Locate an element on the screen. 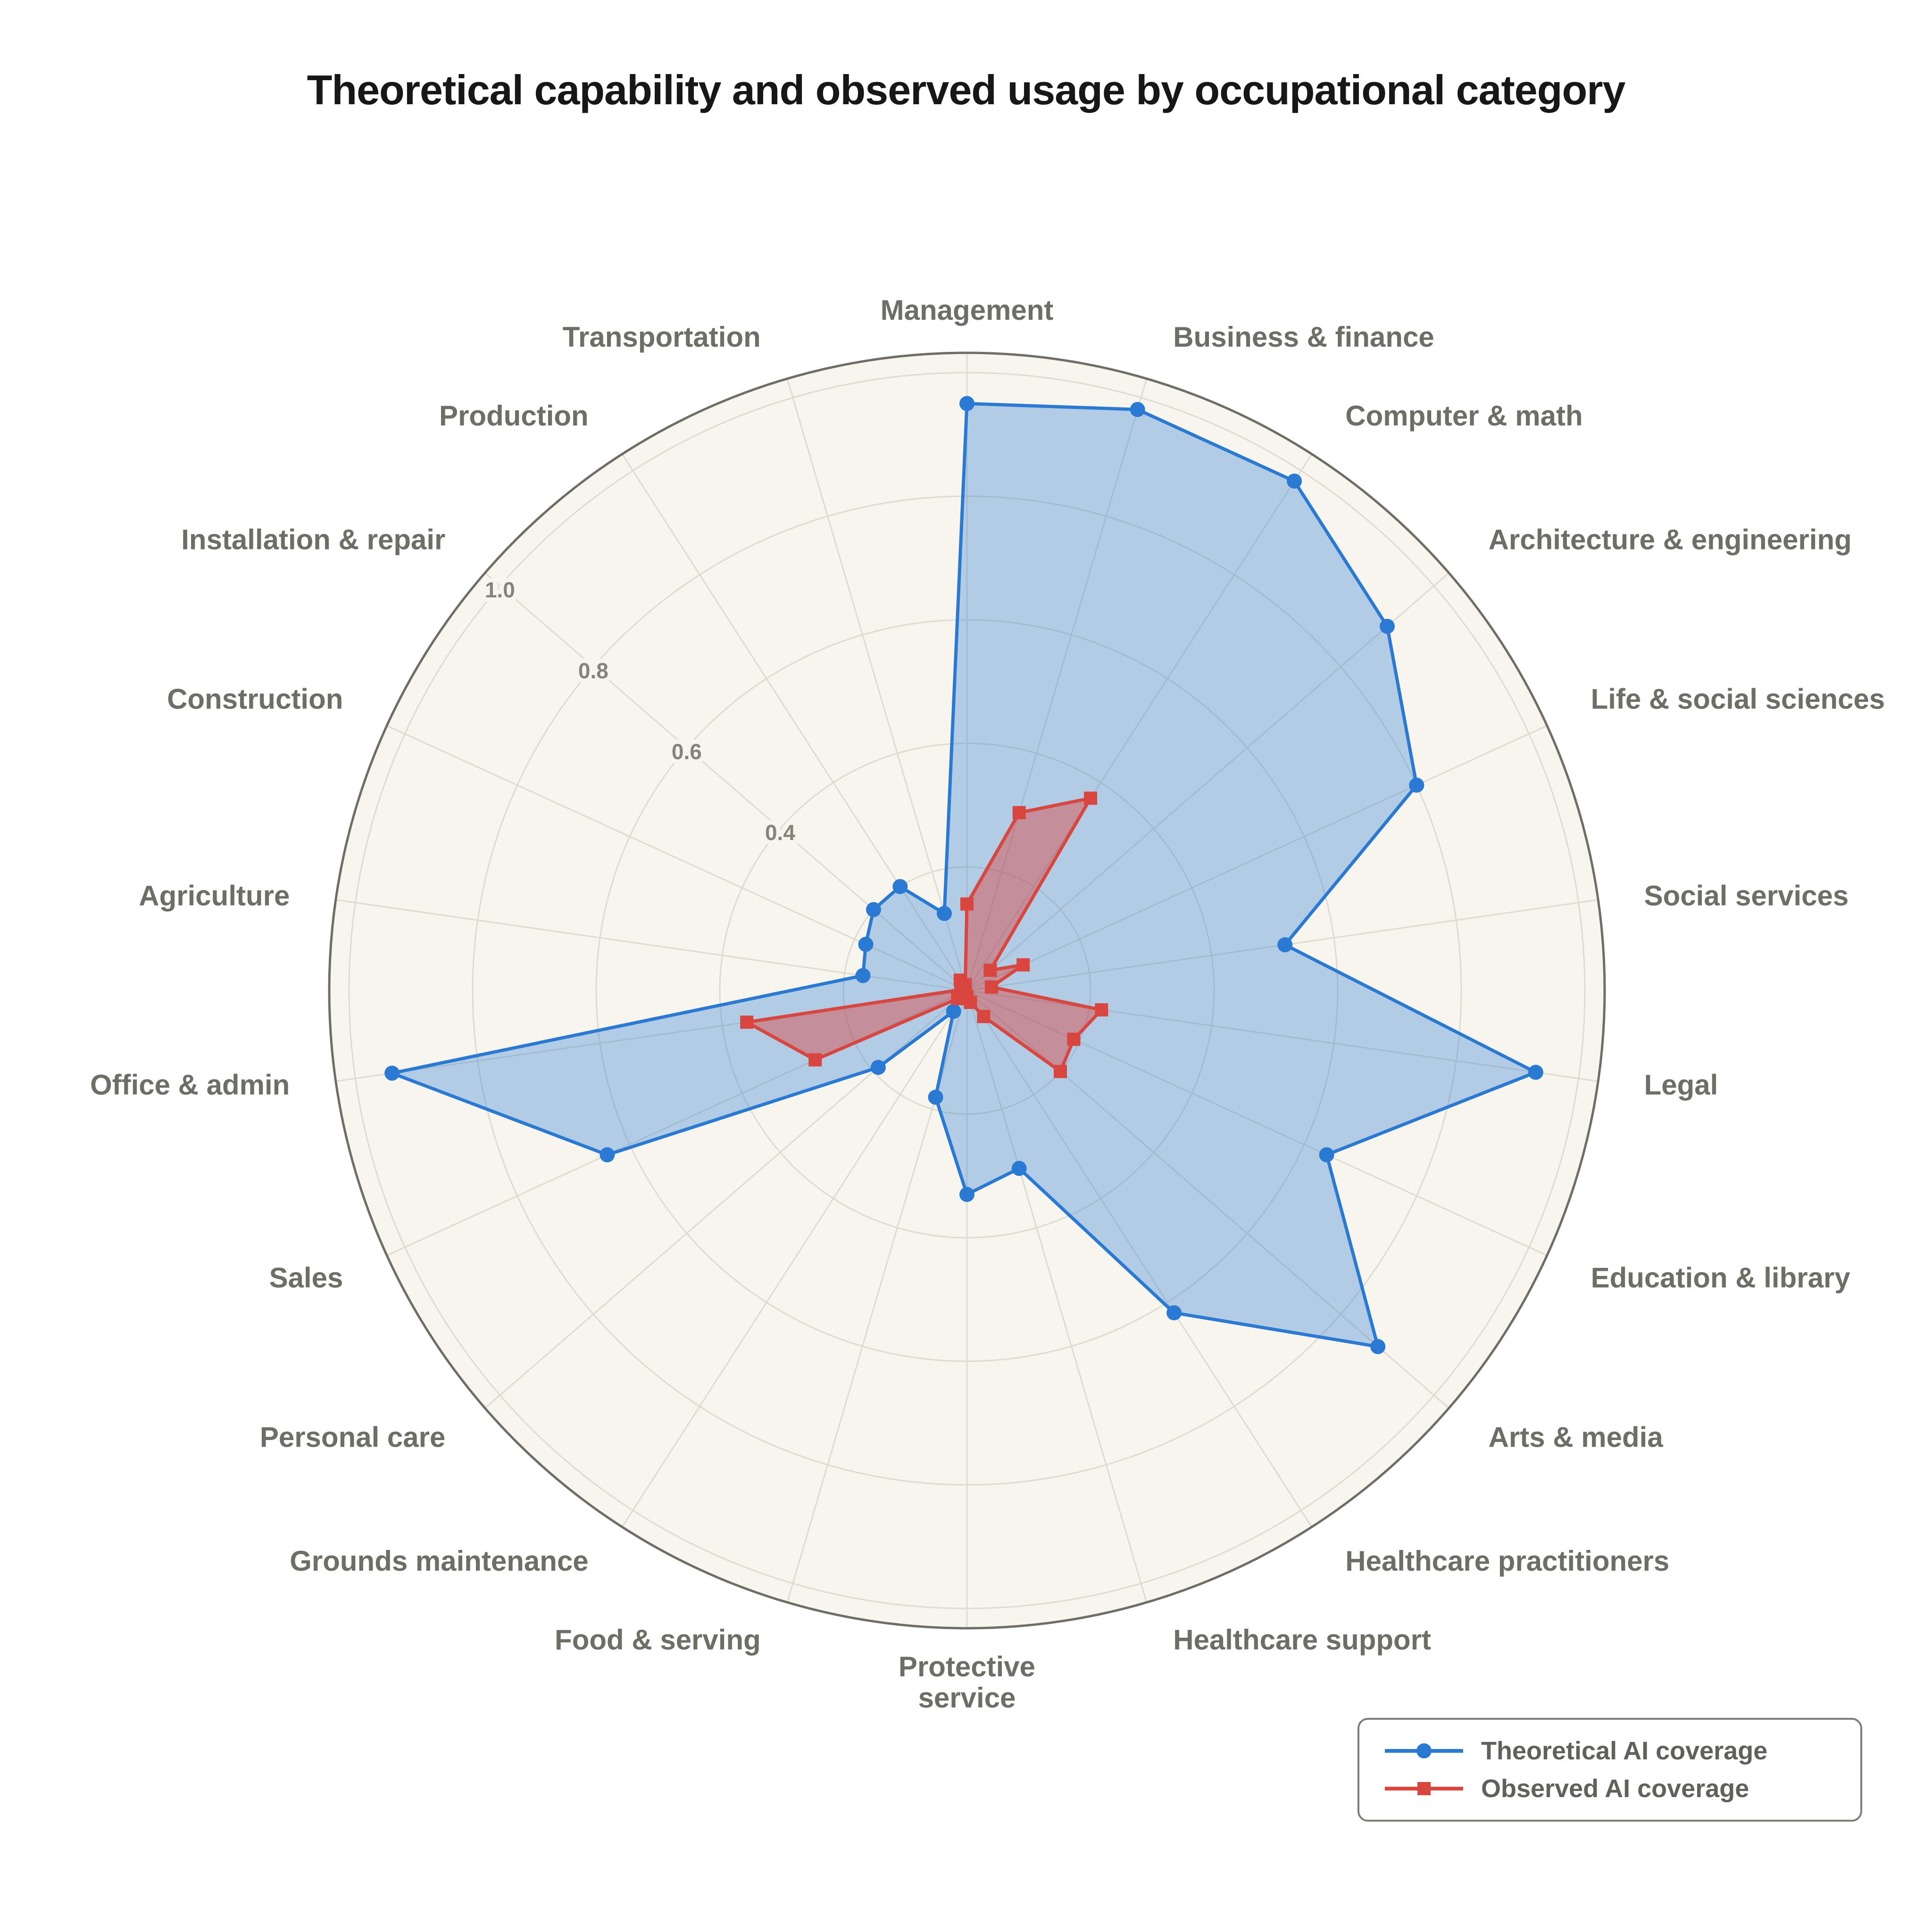  category-label-construction: Construction is located at coordinates (255, 699).